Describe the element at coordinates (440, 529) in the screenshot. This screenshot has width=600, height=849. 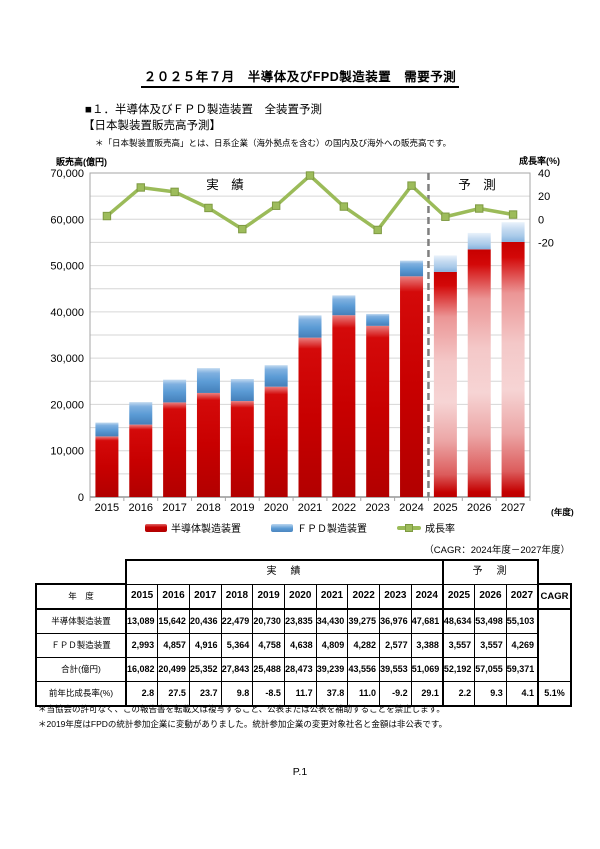
I see `legend-label-growth: 成長率` at that location.